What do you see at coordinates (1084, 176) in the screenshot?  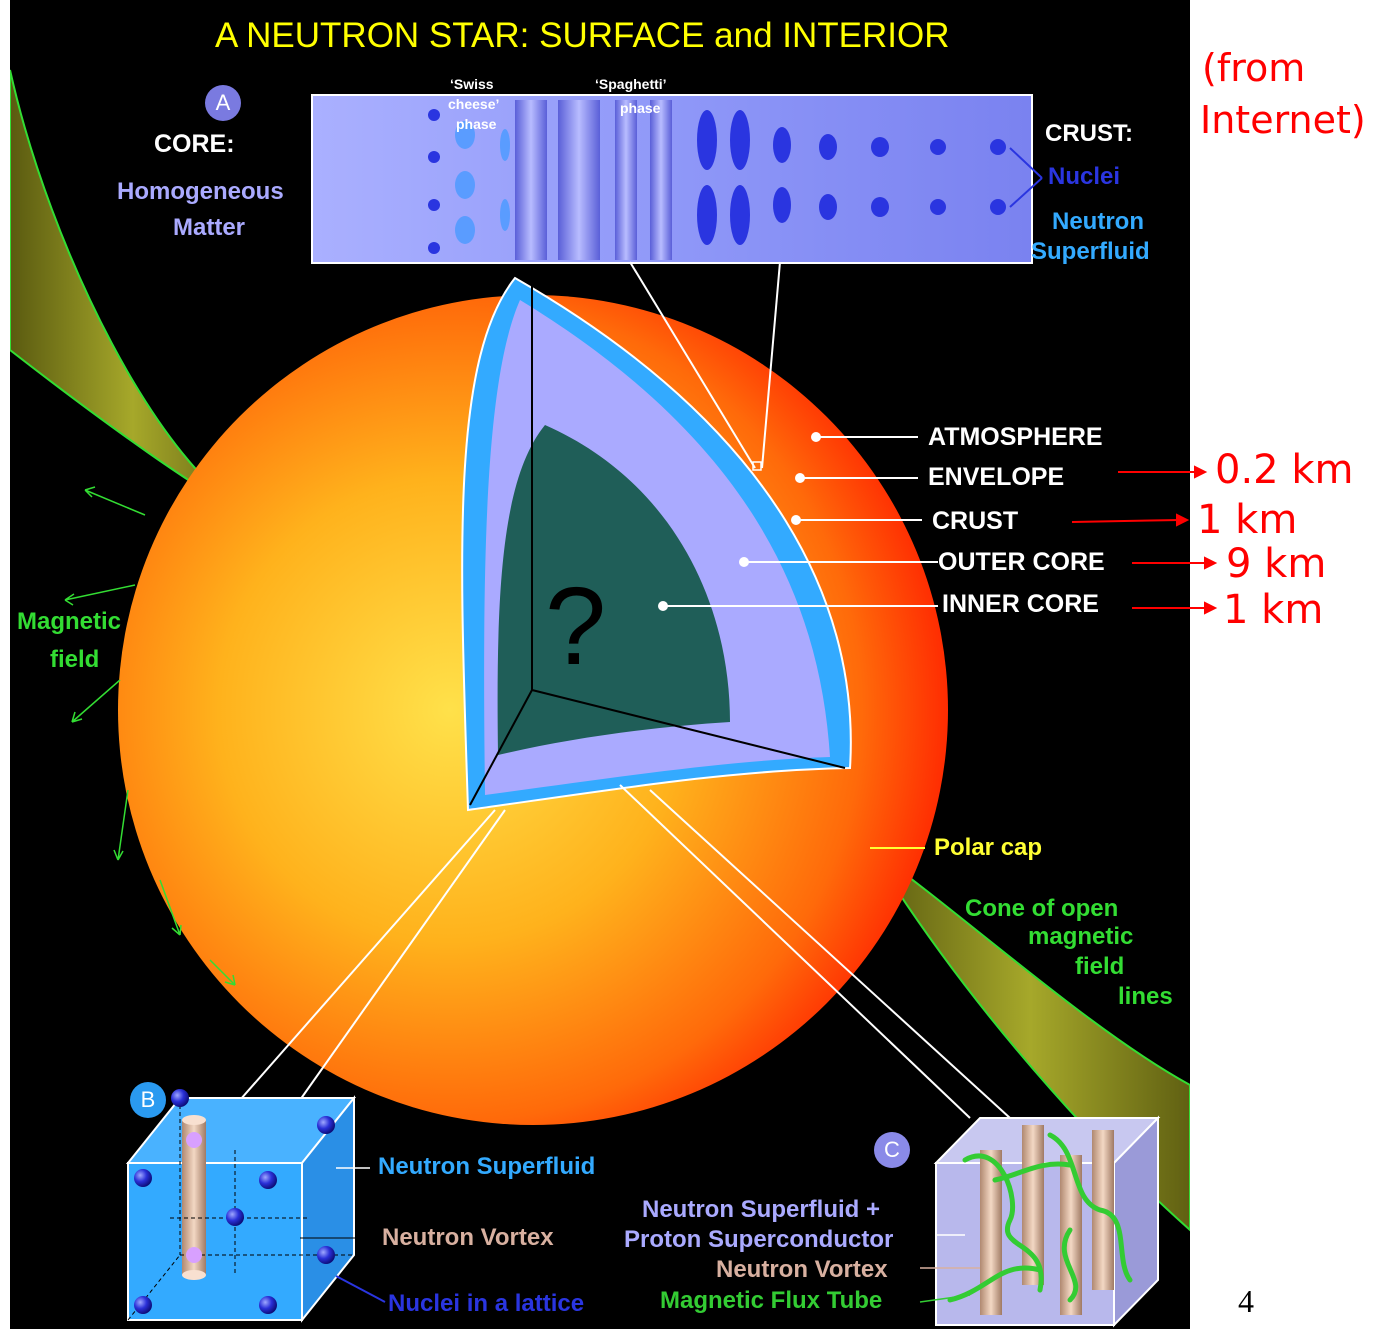 I see `nuclei-label: Nuclei` at bounding box center [1084, 176].